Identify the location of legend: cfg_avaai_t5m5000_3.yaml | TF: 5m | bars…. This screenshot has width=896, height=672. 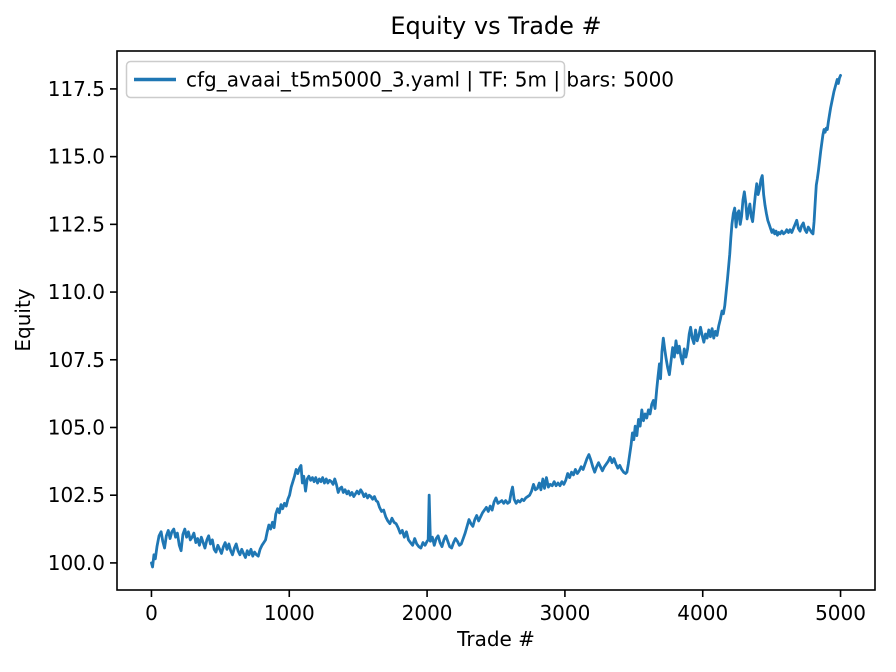
(399, 79).